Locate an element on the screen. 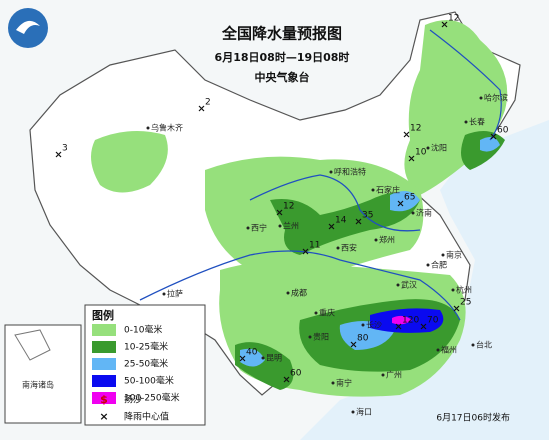  rain-center-value: 120 is located at coordinates (410, 321).